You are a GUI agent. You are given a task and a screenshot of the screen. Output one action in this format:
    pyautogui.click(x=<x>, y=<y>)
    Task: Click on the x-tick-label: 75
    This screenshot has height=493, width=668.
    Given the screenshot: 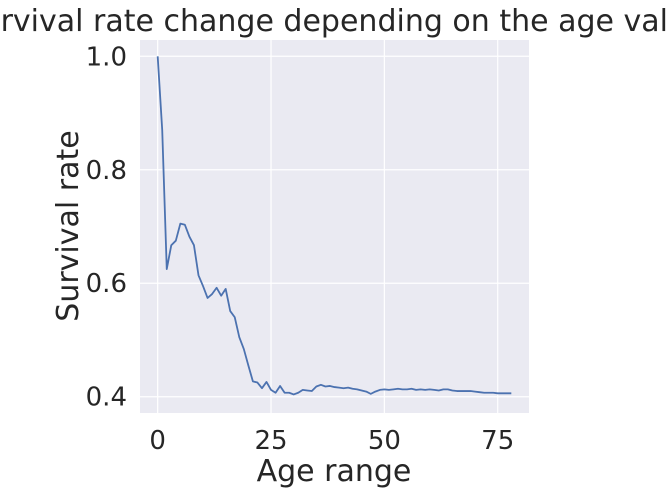 What is the action you would take?
    pyautogui.click(x=497, y=441)
    